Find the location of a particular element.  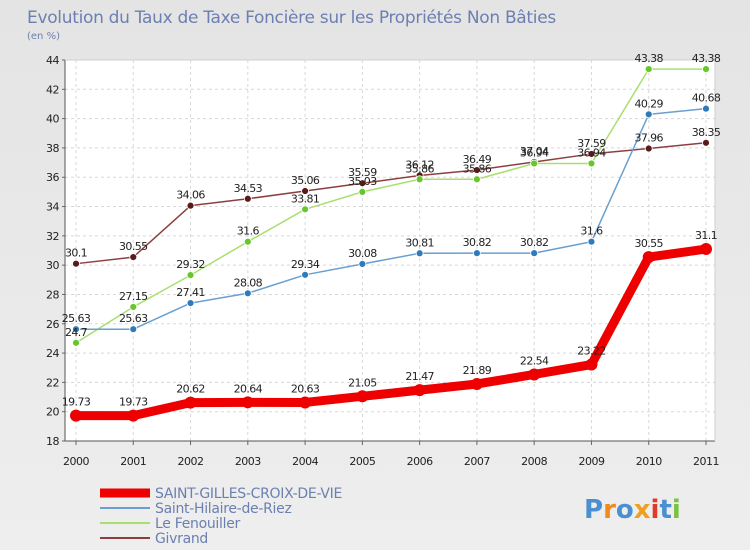

chart-subtitle: (en %) is located at coordinates (43, 36).